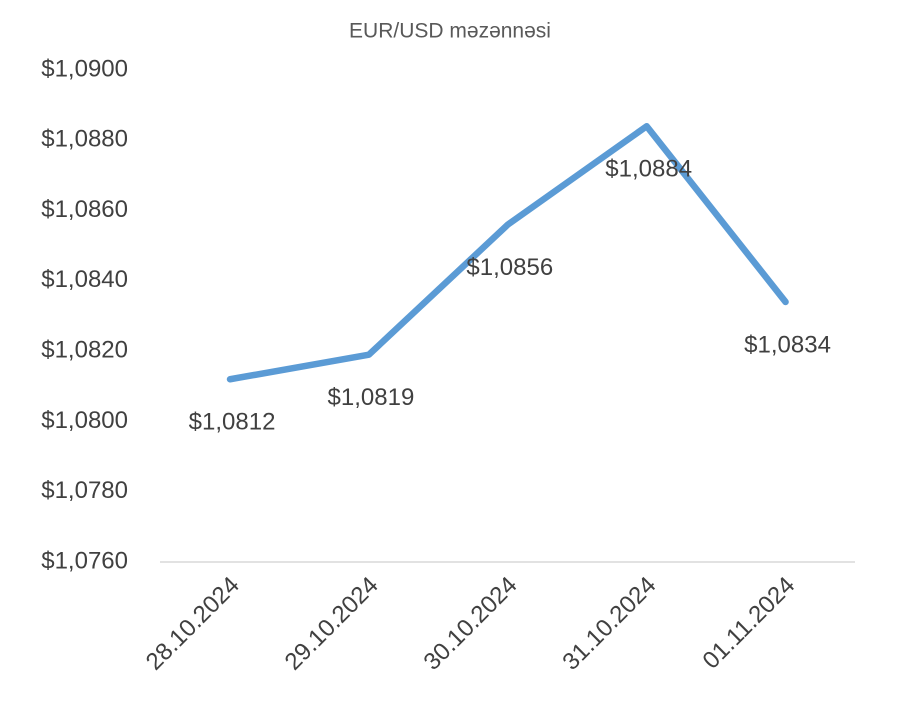 The height and width of the screenshot is (728, 900). What do you see at coordinates (787, 344) in the screenshot?
I see `data-label: $1,0834` at bounding box center [787, 344].